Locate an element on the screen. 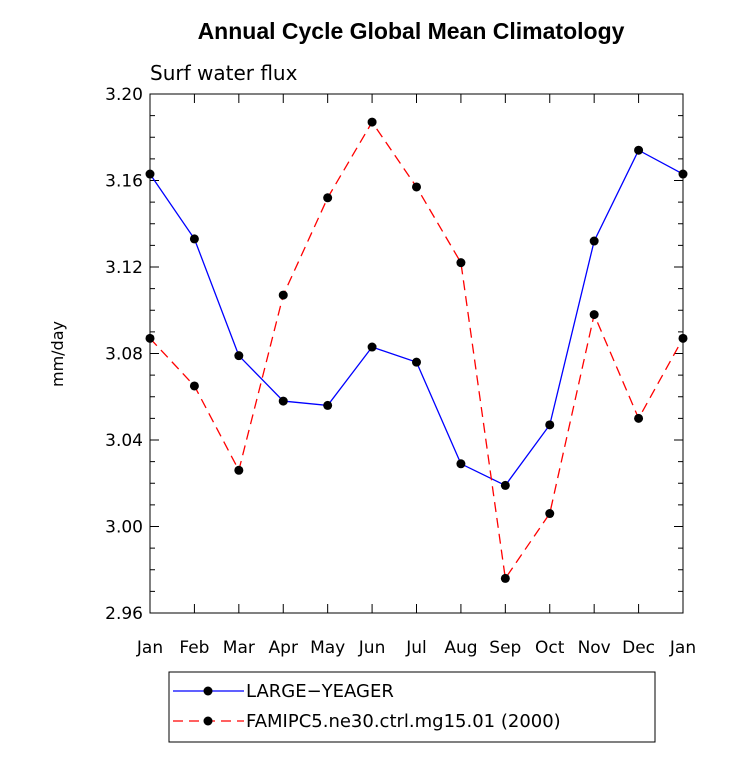 The width and height of the screenshot is (733, 763). x-tick-label: Nov is located at coordinates (594, 648).